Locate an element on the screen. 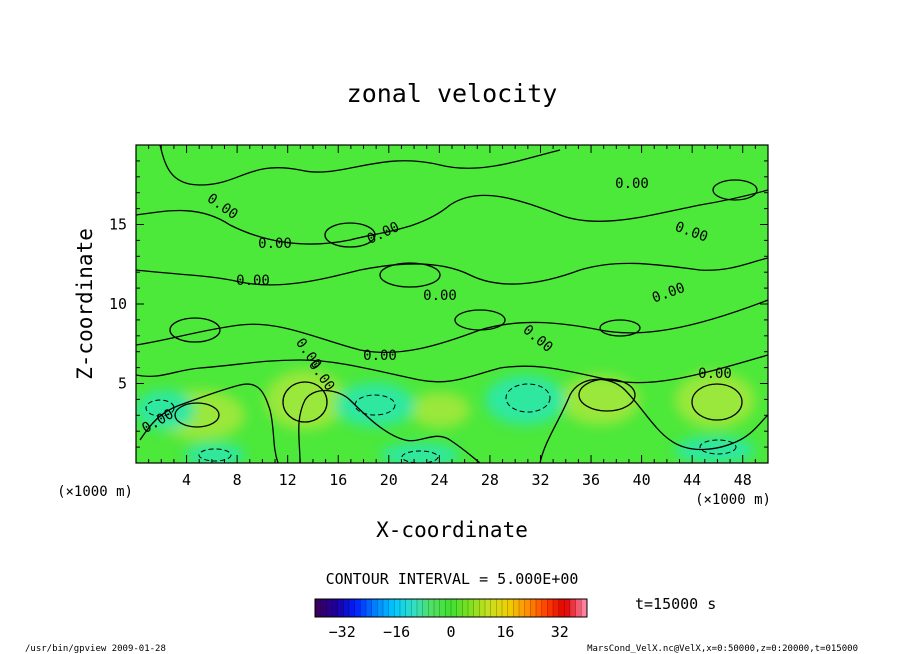  colorbar: −32 −16 0 16 32 is located at coordinates (451, 619).